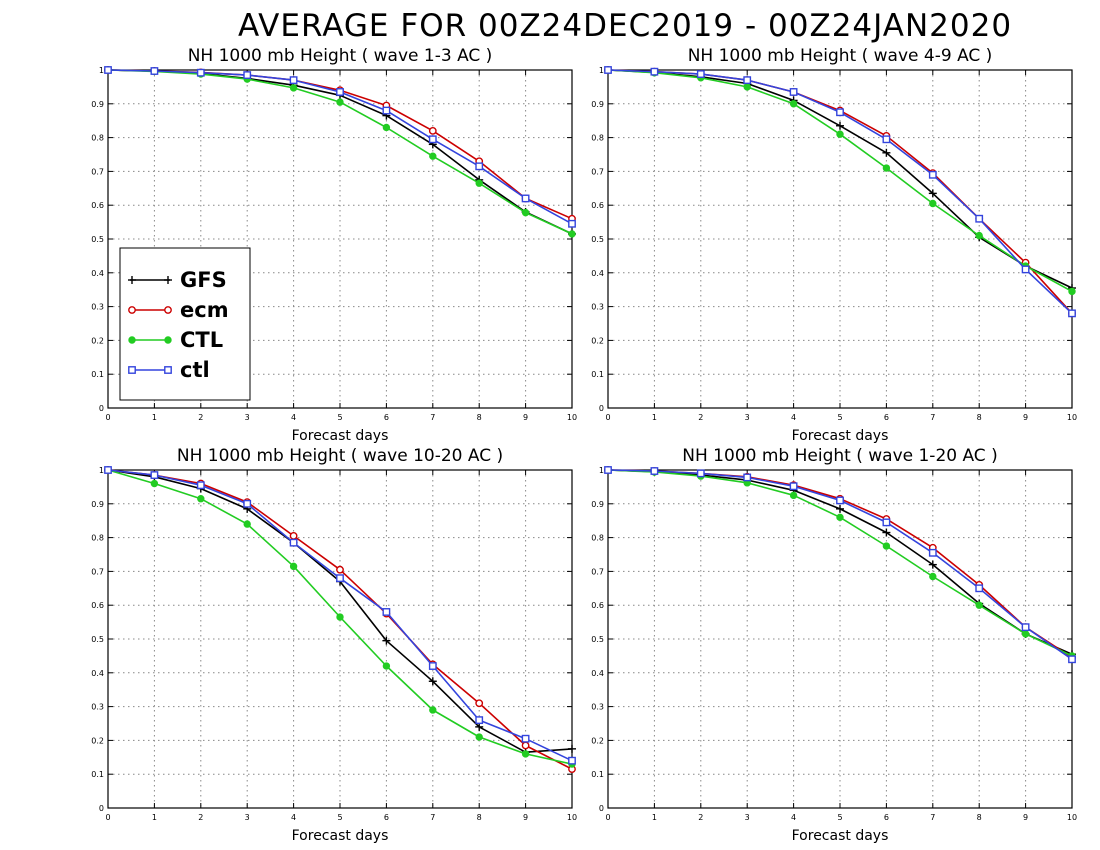  I want to click on panel-title: NH 1000 mb Height ( wave 1-3 AC ), so click(340, 56).